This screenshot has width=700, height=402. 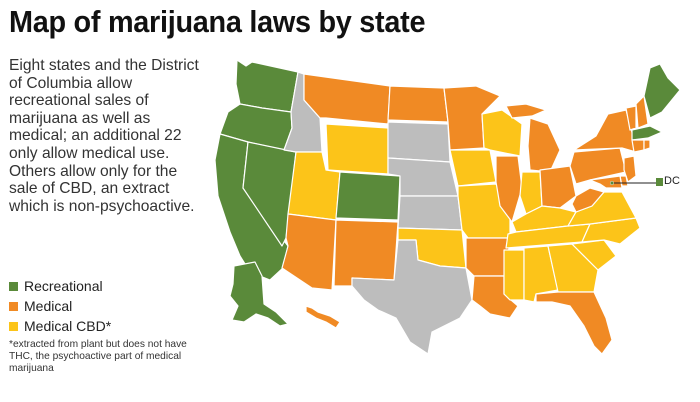 I want to click on legend: Recreational Medical Medical CBD*, so click(x=60, y=306).